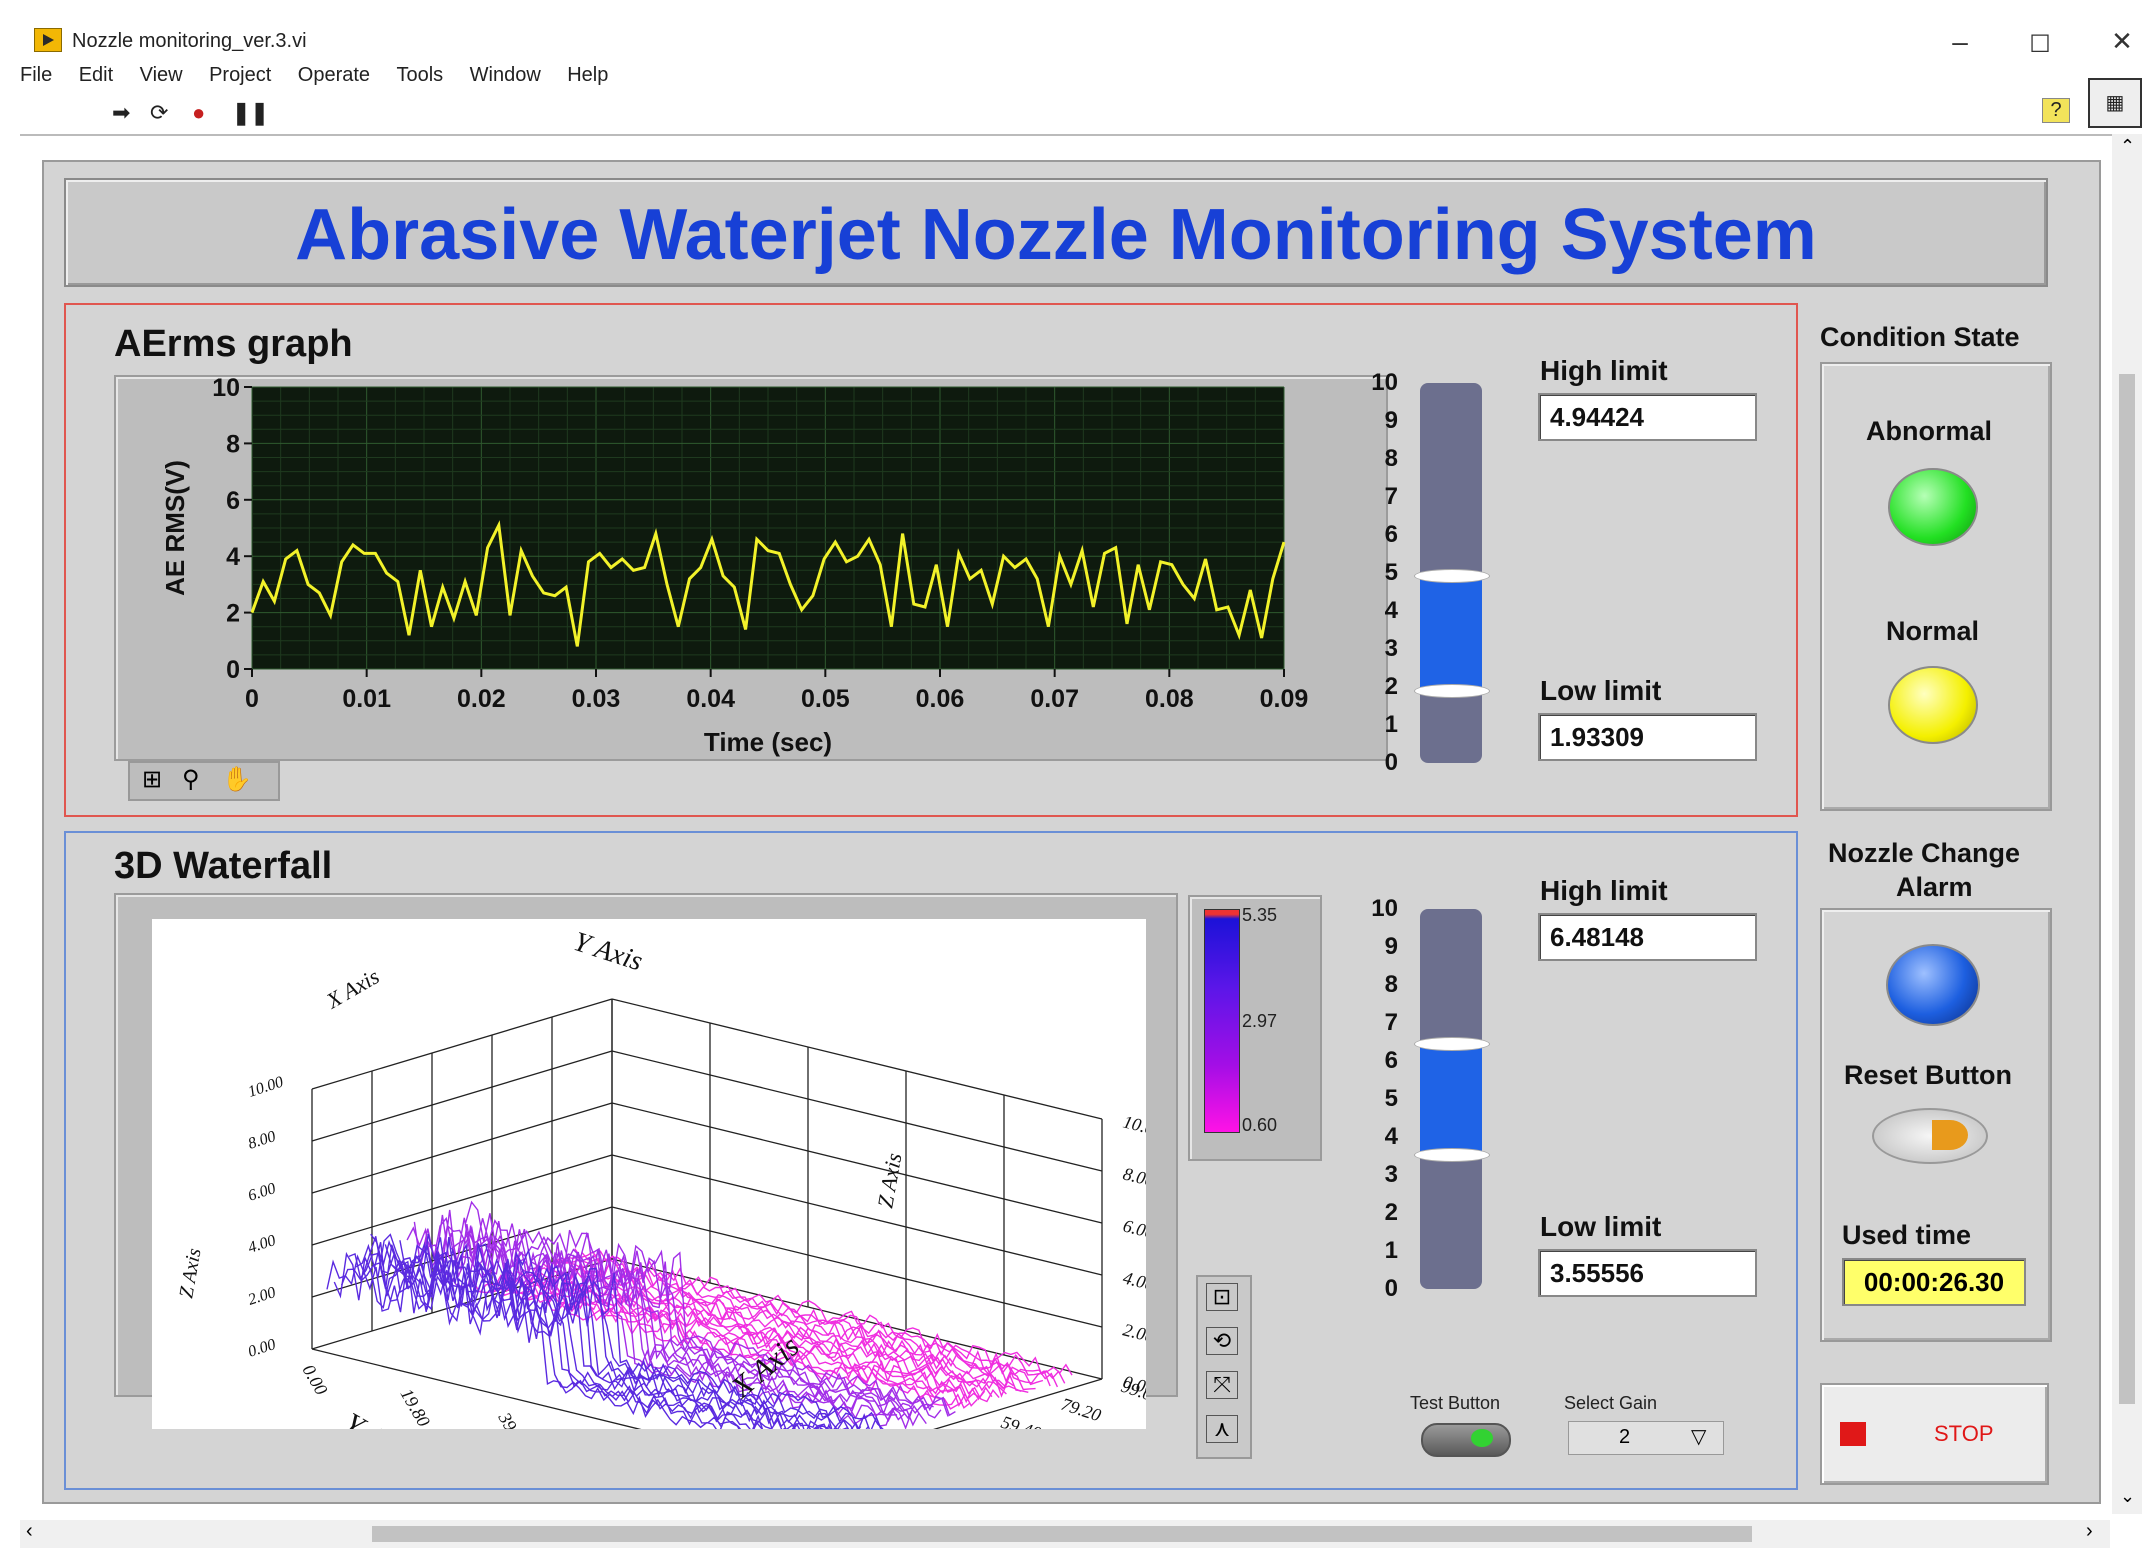  Describe the element at coordinates (1062, 1534) in the screenshot. I see `horizontal-scroll-thumb` at that location.